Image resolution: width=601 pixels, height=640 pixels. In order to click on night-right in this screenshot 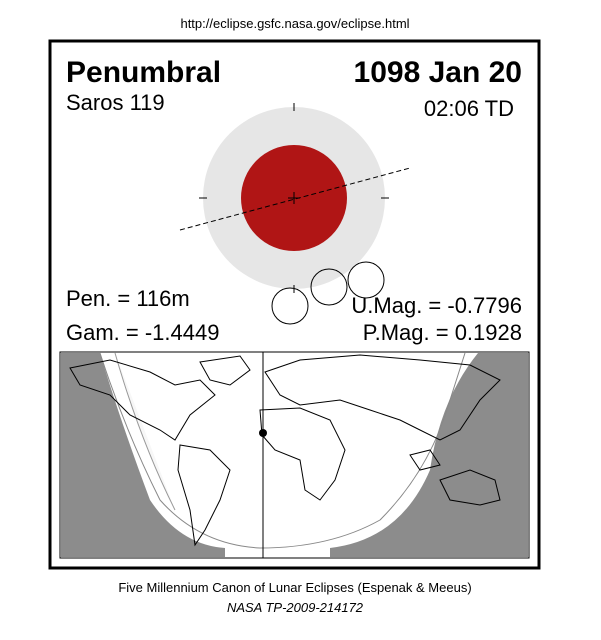, I will do `click(429, 455)`.